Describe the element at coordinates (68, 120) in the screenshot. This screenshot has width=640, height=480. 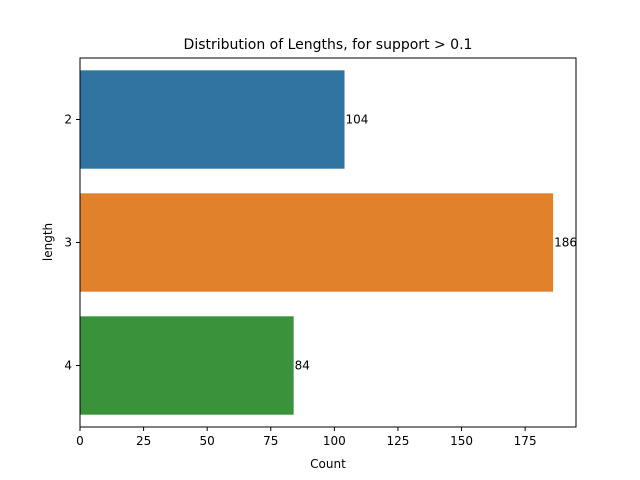
I see `y-tick-label-2: 2` at that location.